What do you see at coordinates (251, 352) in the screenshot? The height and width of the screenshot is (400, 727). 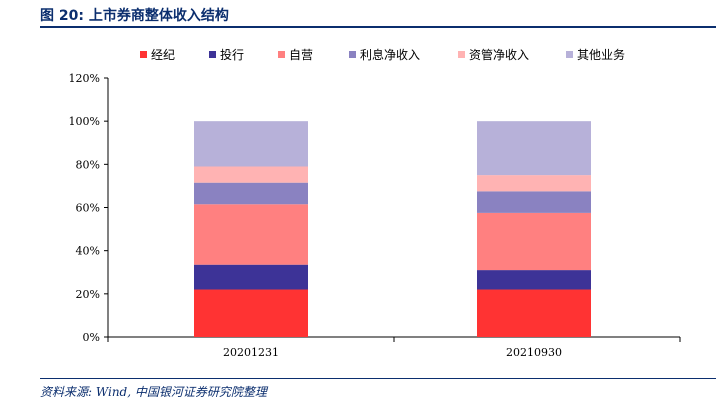 I see `x-tick-label: 20201231` at bounding box center [251, 352].